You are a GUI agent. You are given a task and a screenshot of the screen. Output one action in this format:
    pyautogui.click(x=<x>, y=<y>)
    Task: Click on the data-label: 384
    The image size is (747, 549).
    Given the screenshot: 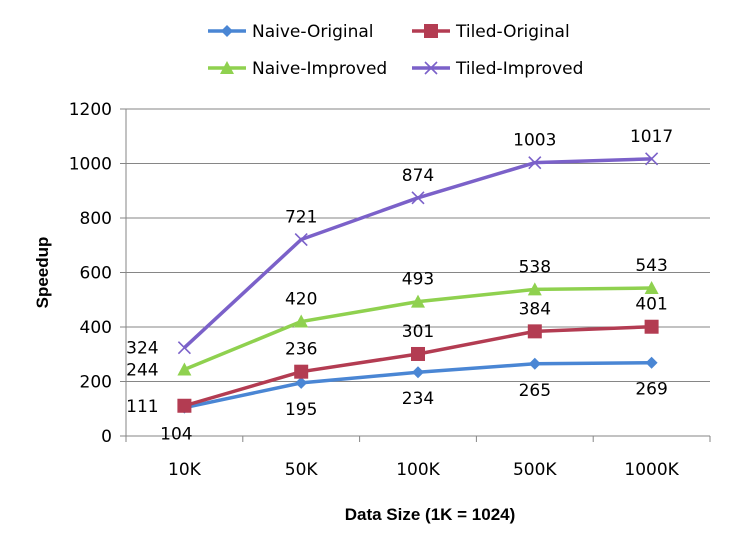 What is the action you would take?
    pyautogui.click(x=535, y=309)
    